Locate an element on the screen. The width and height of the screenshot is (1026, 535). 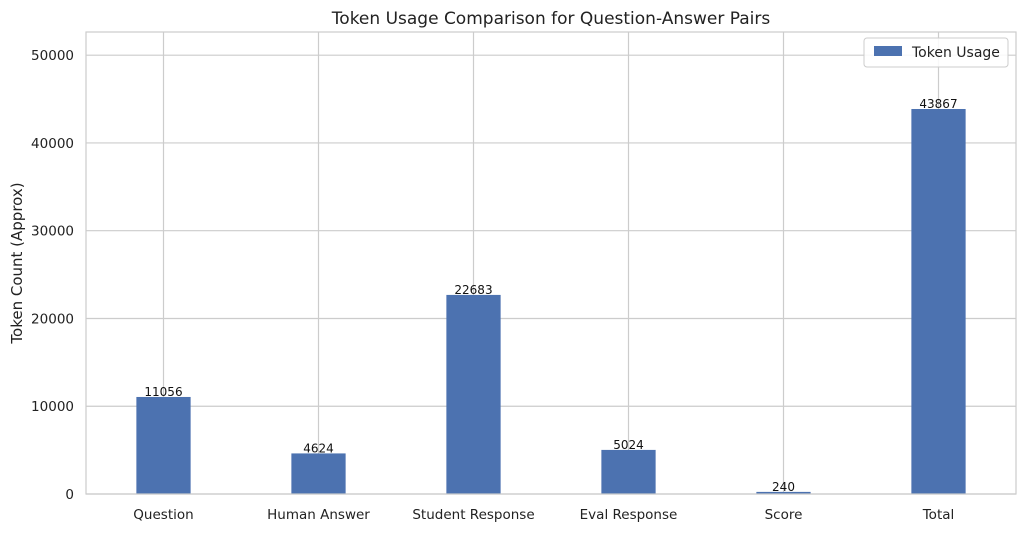
data-label: 4624 is located at coordinates (318, 448).